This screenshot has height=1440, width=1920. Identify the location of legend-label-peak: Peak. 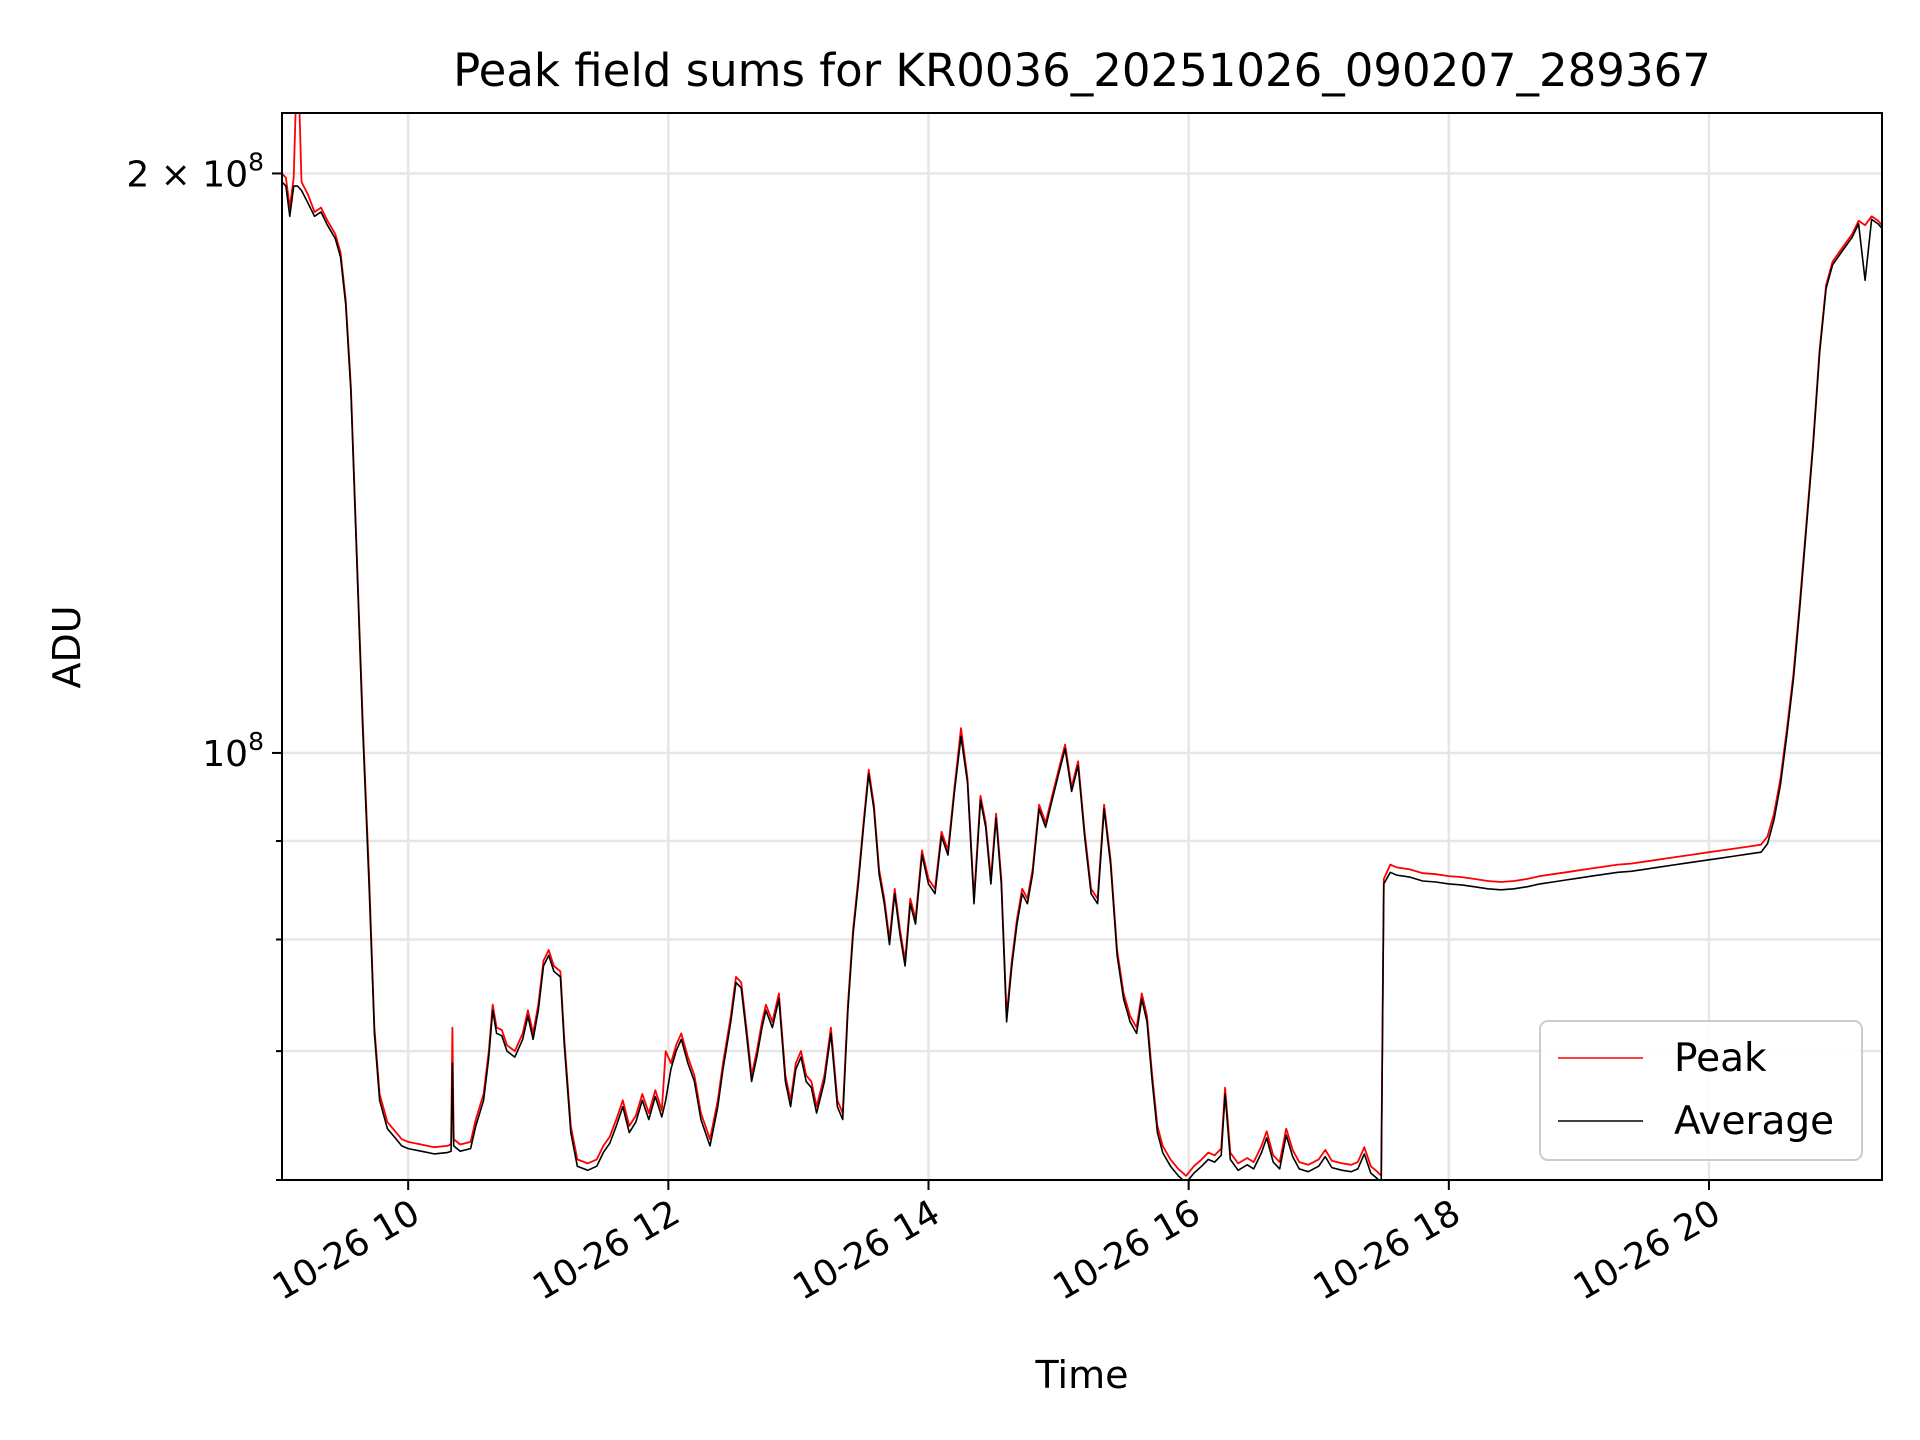
(1720, 1058).